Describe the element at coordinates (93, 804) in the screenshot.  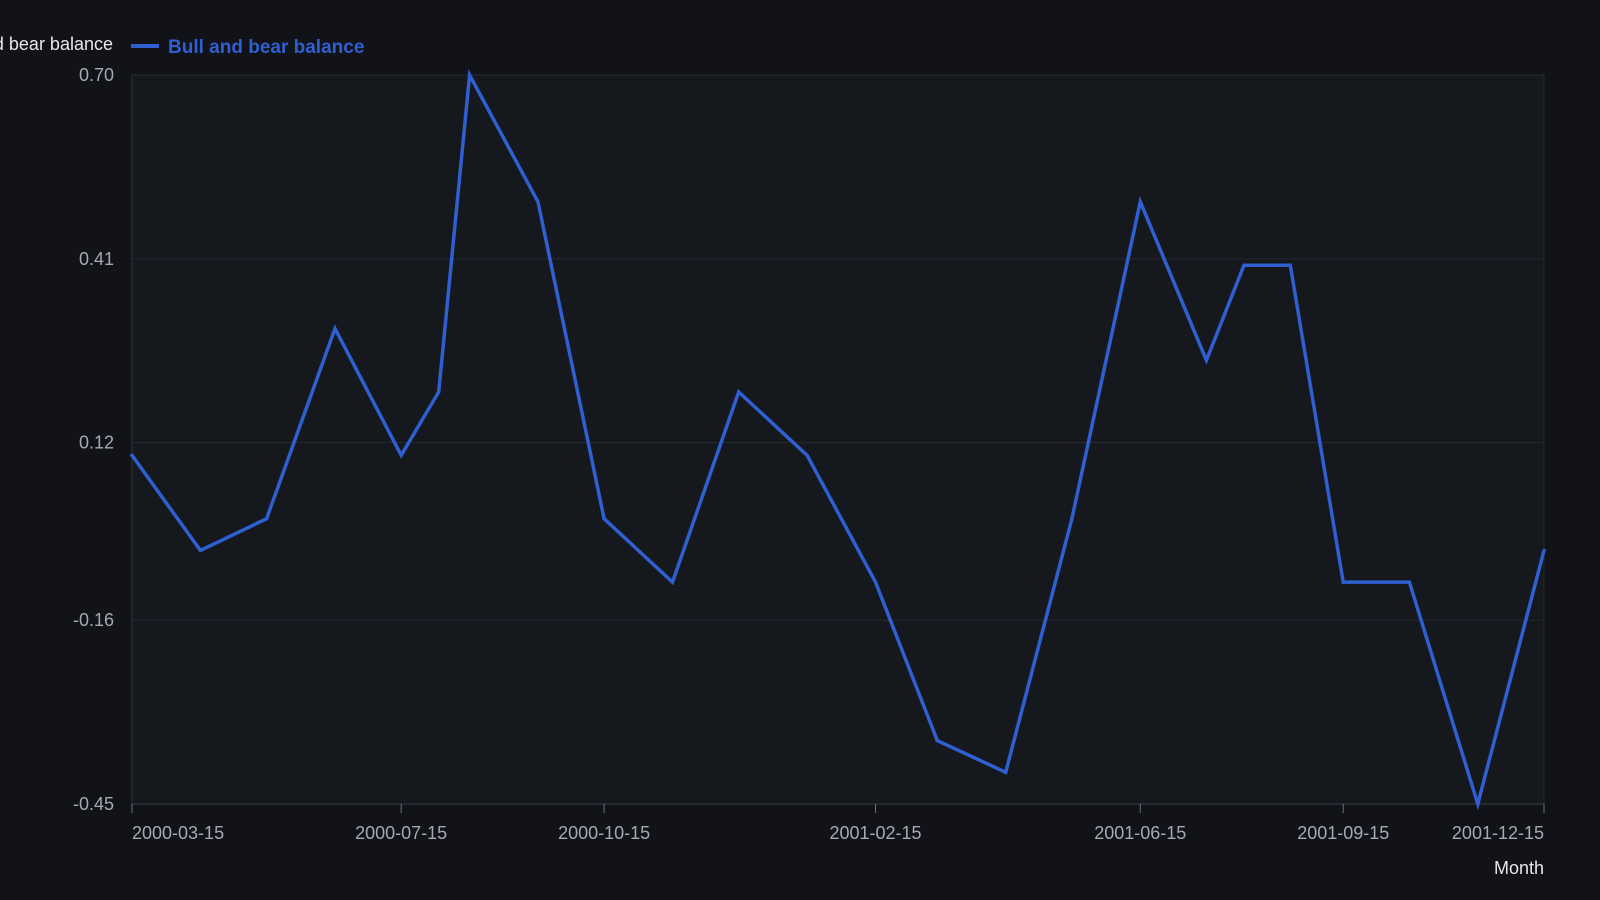
I see `y-tick-label: -0.45` at that location.